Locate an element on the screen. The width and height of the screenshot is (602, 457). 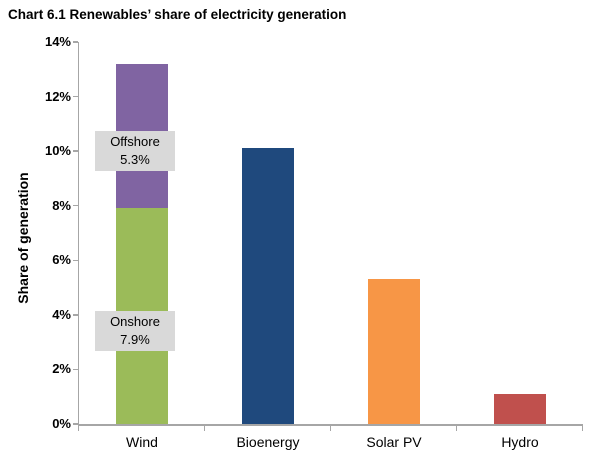
y-tick-label: 6% is located at coordinates (61, 260).